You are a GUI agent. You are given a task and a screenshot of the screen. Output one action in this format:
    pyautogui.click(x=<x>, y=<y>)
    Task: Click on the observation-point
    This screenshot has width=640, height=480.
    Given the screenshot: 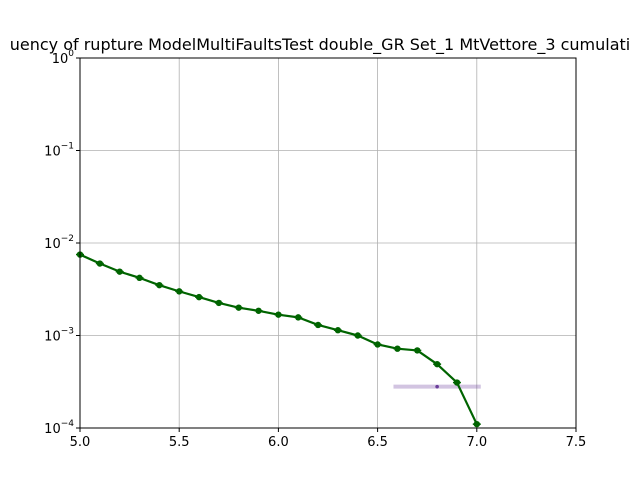 What is the action you would take?
    pyautogui.click(x=437, y=386)
    